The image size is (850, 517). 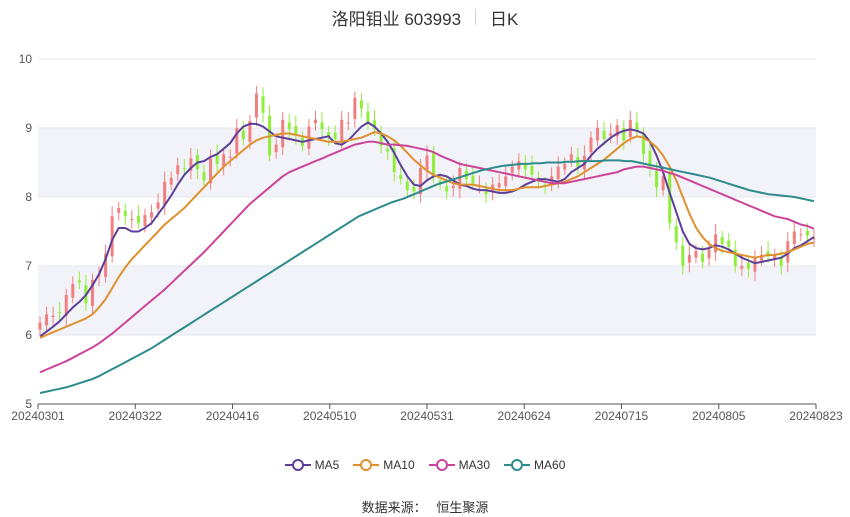 What do you see at coordinates (719, 416) in the screenshot?
I see `x-tick-label: 20240805` at bounding box center [719, 416].